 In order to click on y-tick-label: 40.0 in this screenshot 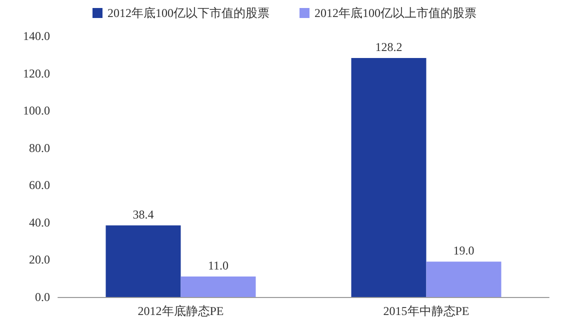, I will do `click(39, 222)`.